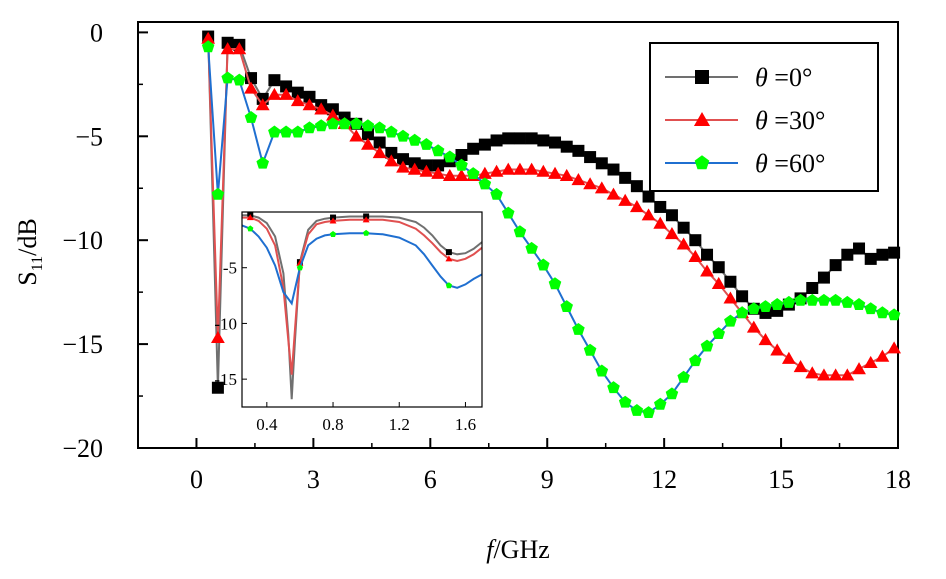 The image size is (946, 579). What do you see at coordinates (82, 240) in the screenshot?
I see `y-tick-label: −10` at bounding box center [82, 240].